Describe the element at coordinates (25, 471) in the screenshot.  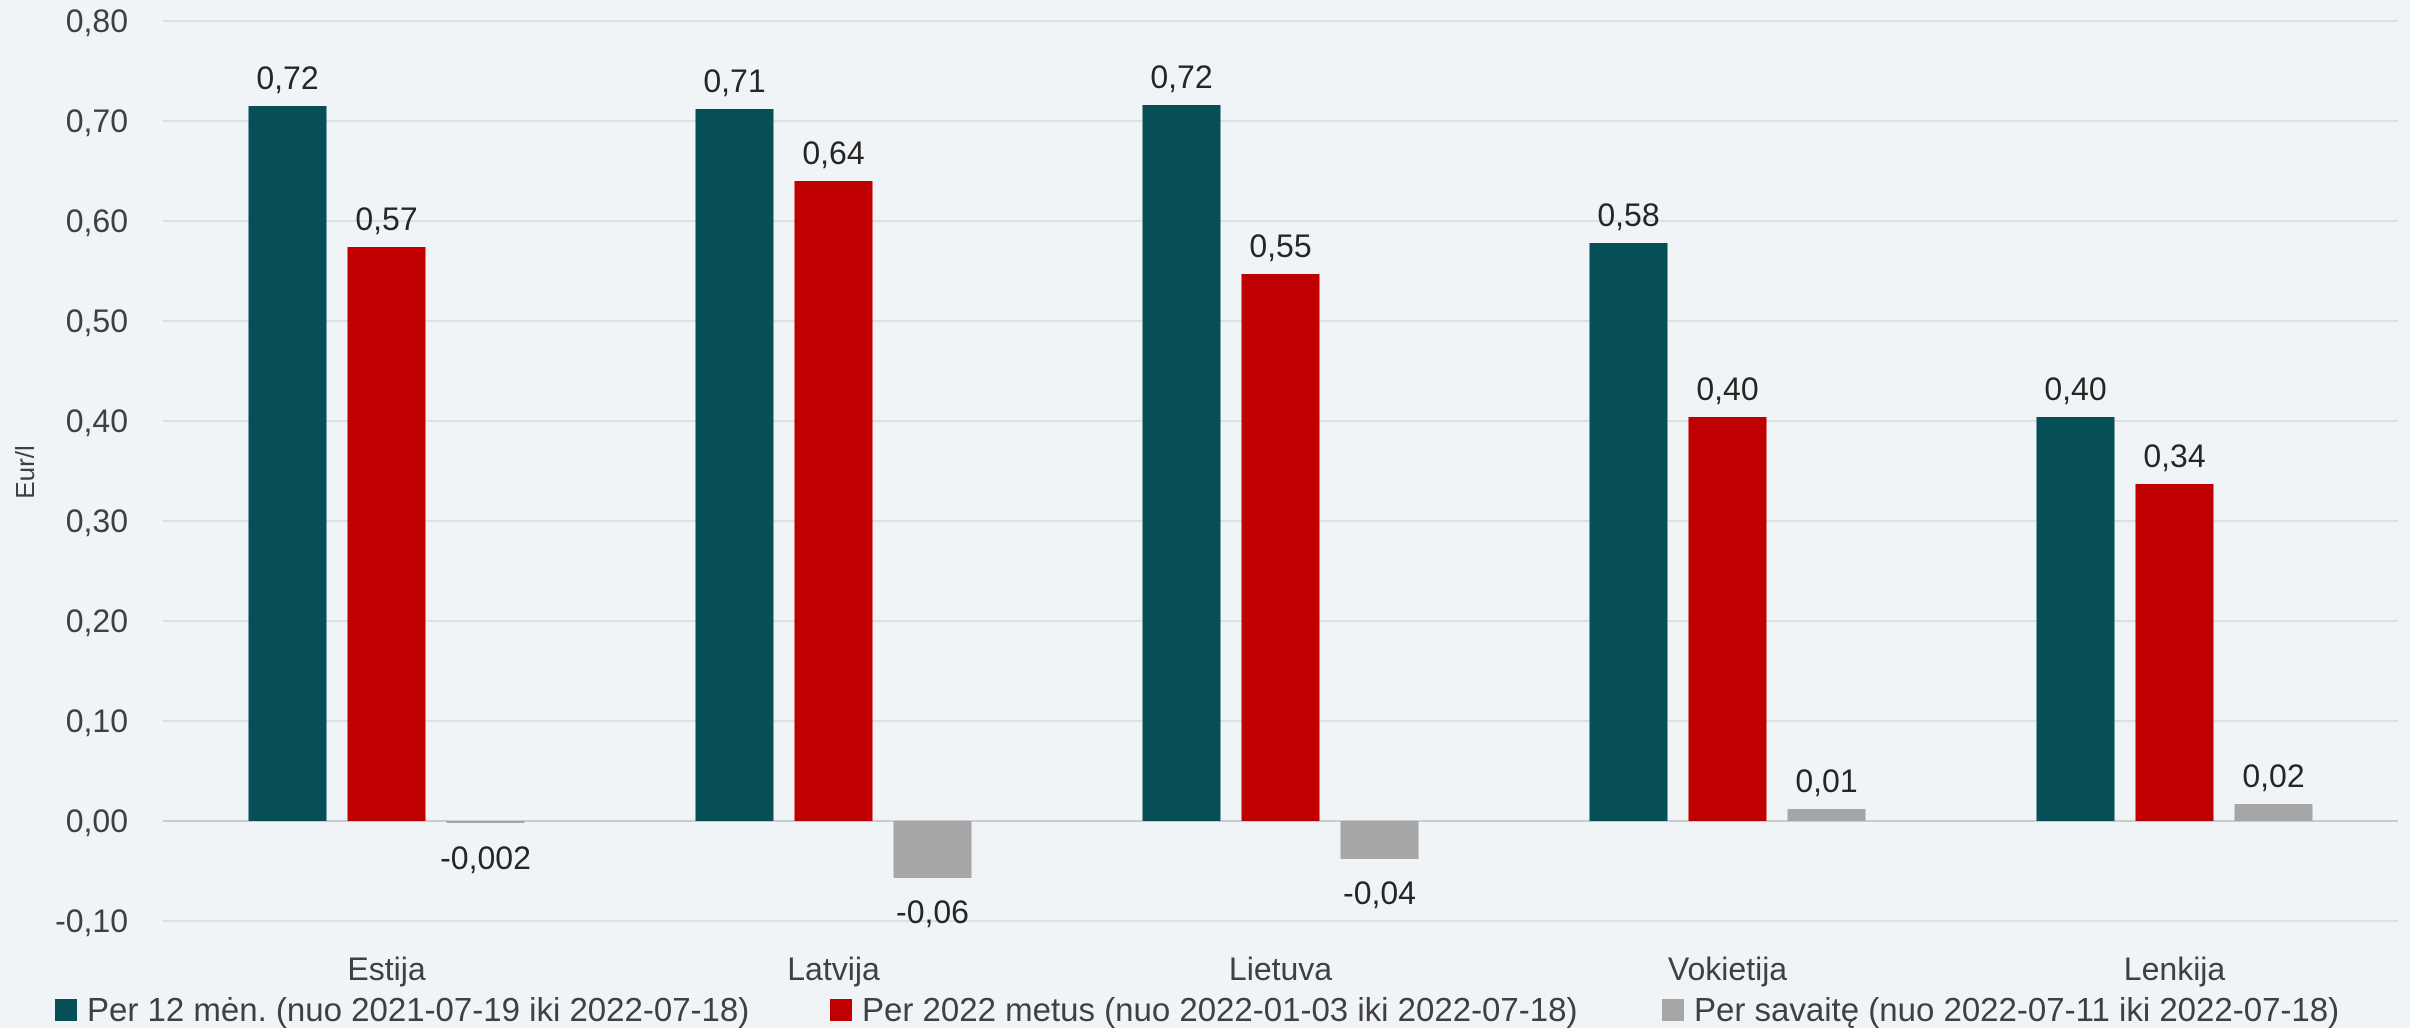
I see `y-axis-label: Eur/l` at that location.